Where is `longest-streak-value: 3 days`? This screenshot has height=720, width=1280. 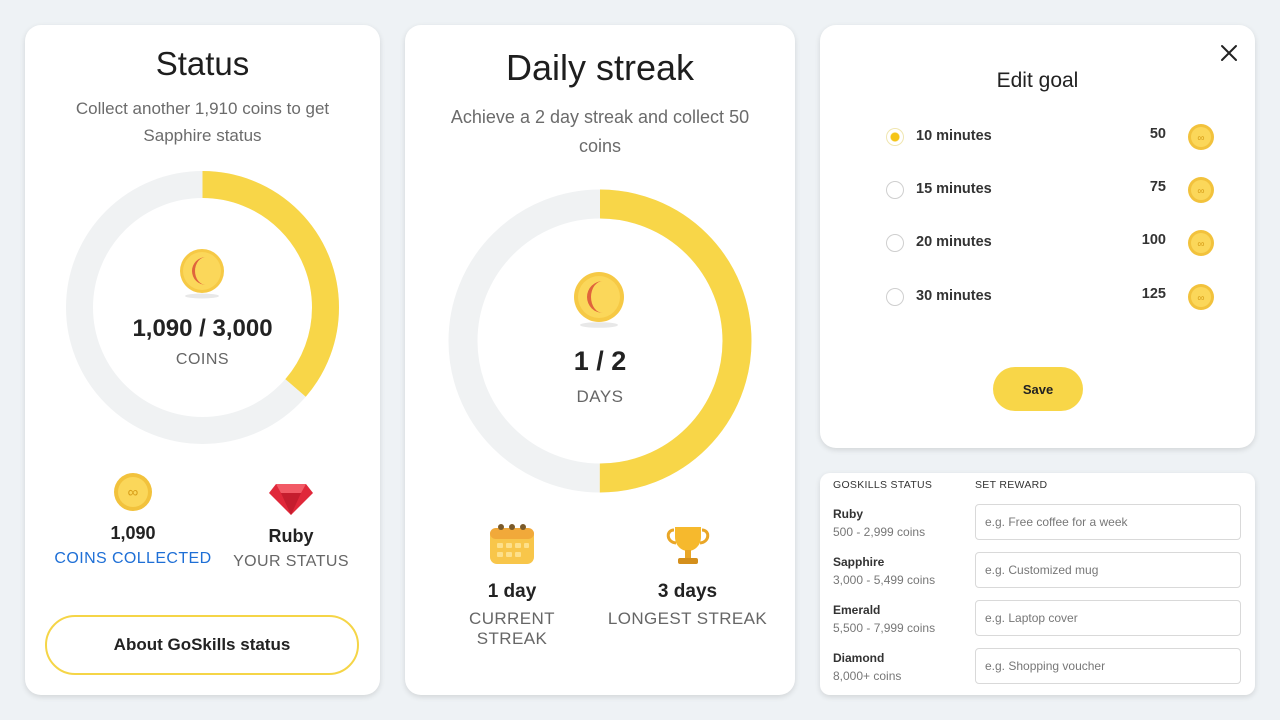 longest-streak-value: 3 days is located at coordinates (687, 591).